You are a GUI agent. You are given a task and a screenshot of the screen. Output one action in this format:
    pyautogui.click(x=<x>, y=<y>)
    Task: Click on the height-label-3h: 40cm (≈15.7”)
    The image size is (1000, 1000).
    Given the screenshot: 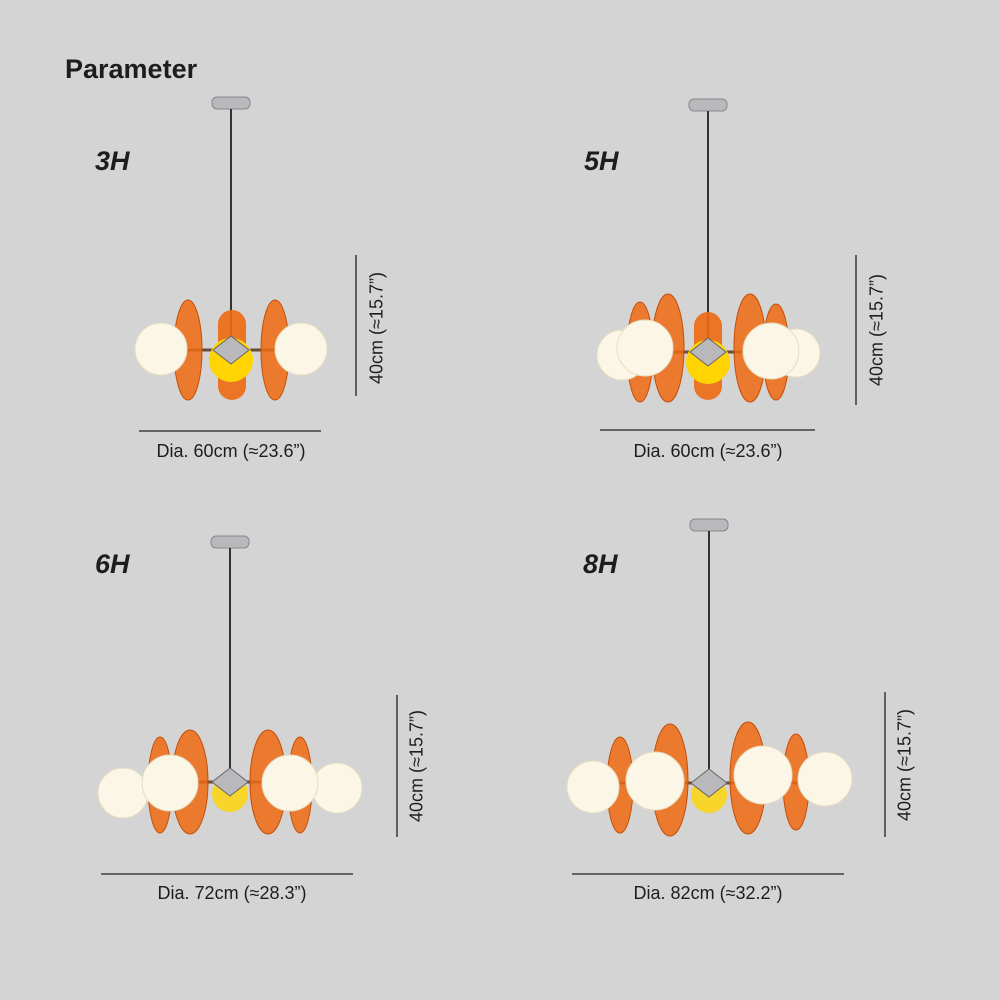 What is the action you would take?
    pyautogui.click(x=376, y=328)
    